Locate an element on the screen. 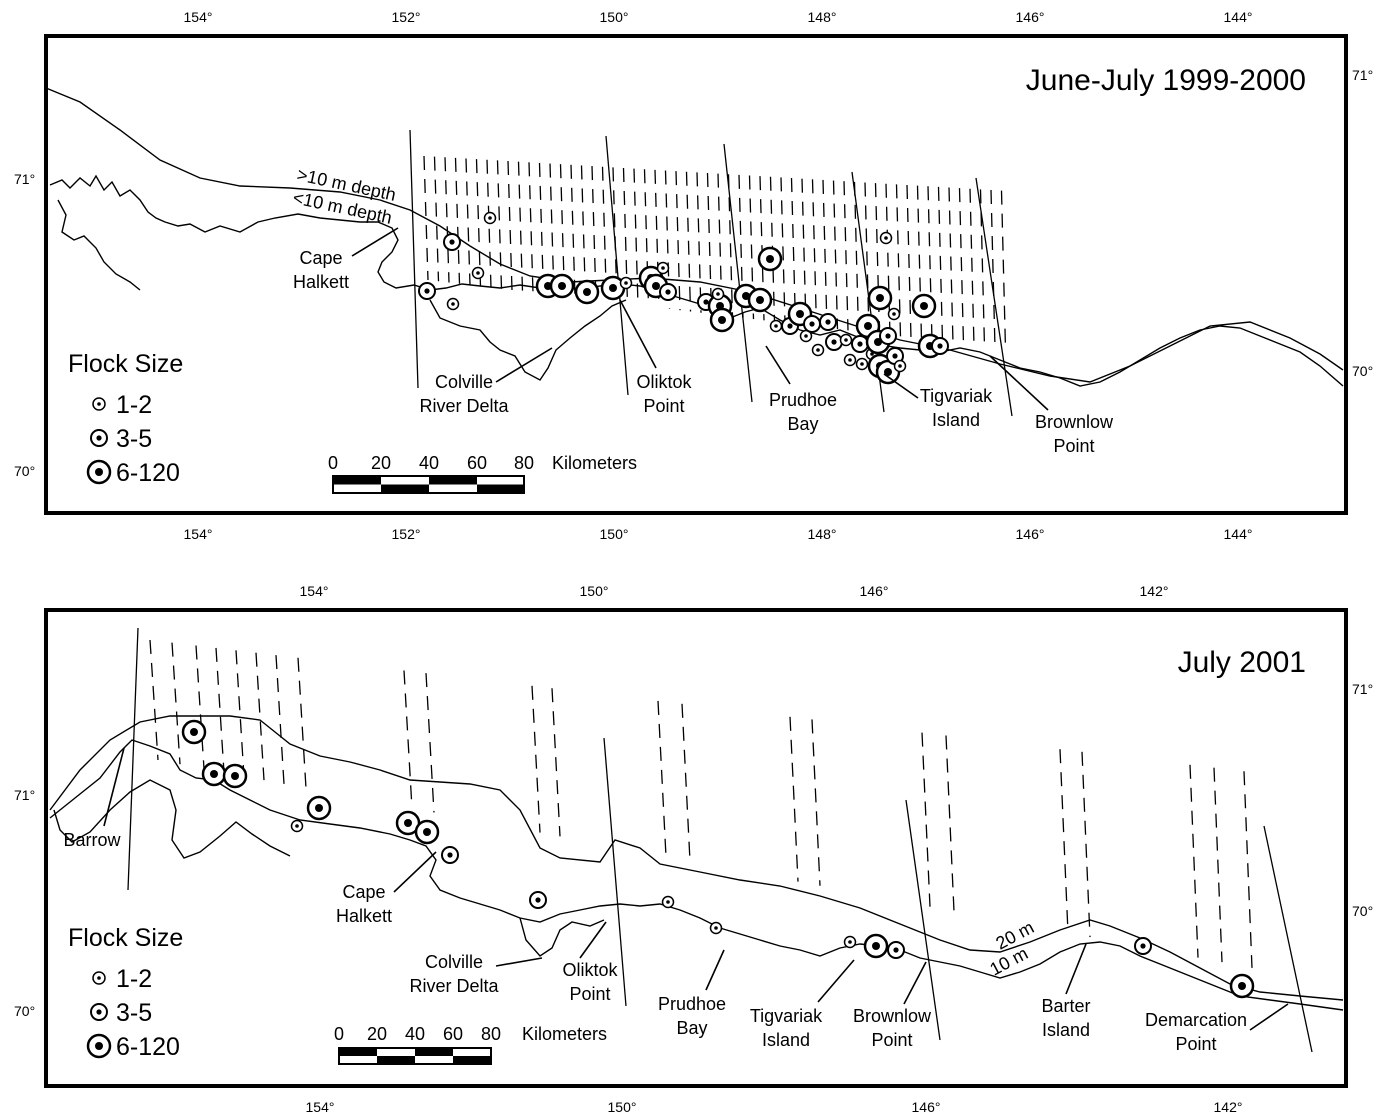 The image size is (1391, 1120). lon-tick: 154° is located at coordinates (198, 534).